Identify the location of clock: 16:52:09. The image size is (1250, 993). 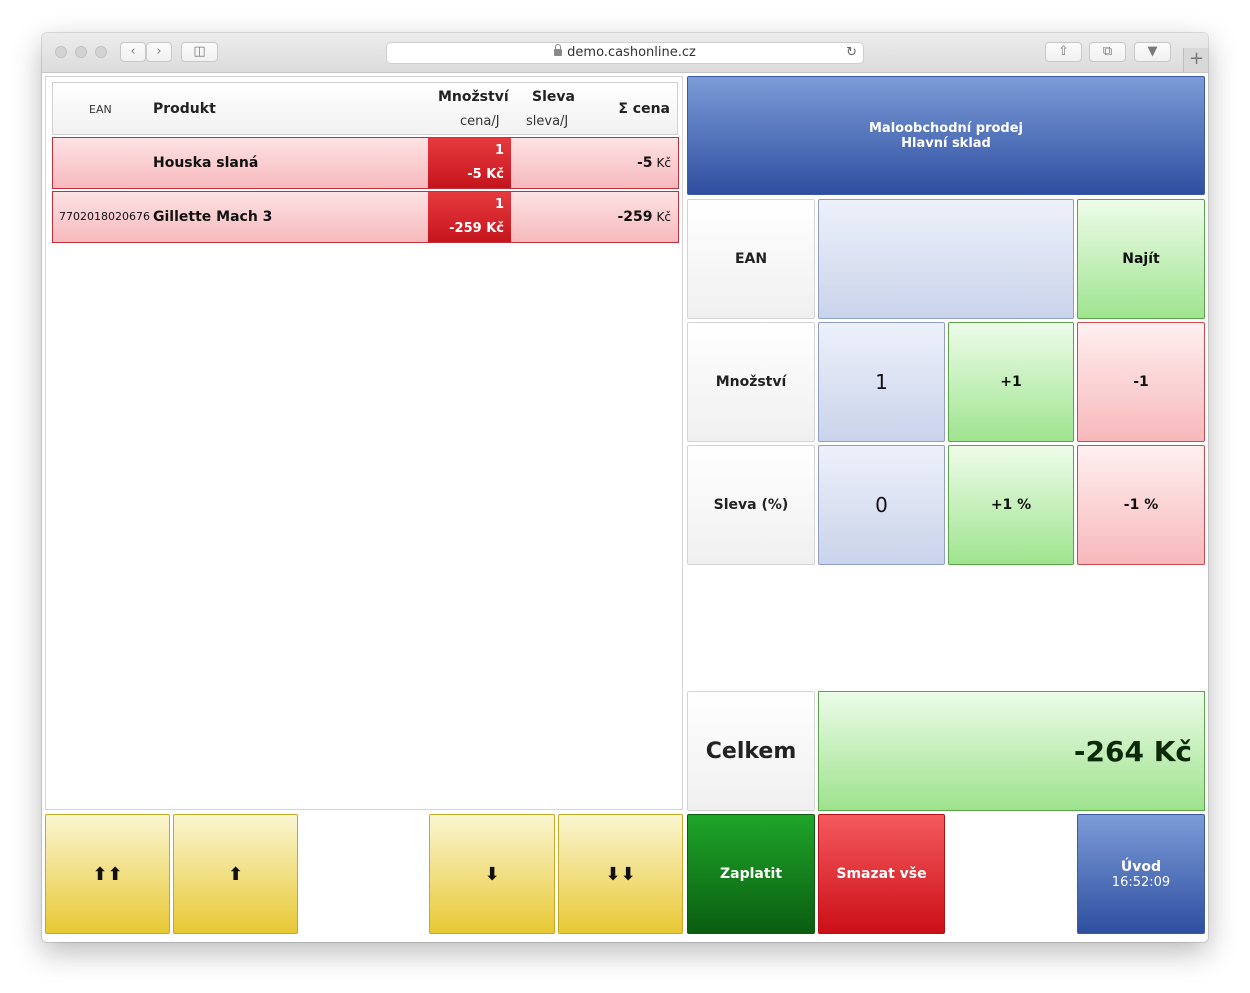
(1141, 882).